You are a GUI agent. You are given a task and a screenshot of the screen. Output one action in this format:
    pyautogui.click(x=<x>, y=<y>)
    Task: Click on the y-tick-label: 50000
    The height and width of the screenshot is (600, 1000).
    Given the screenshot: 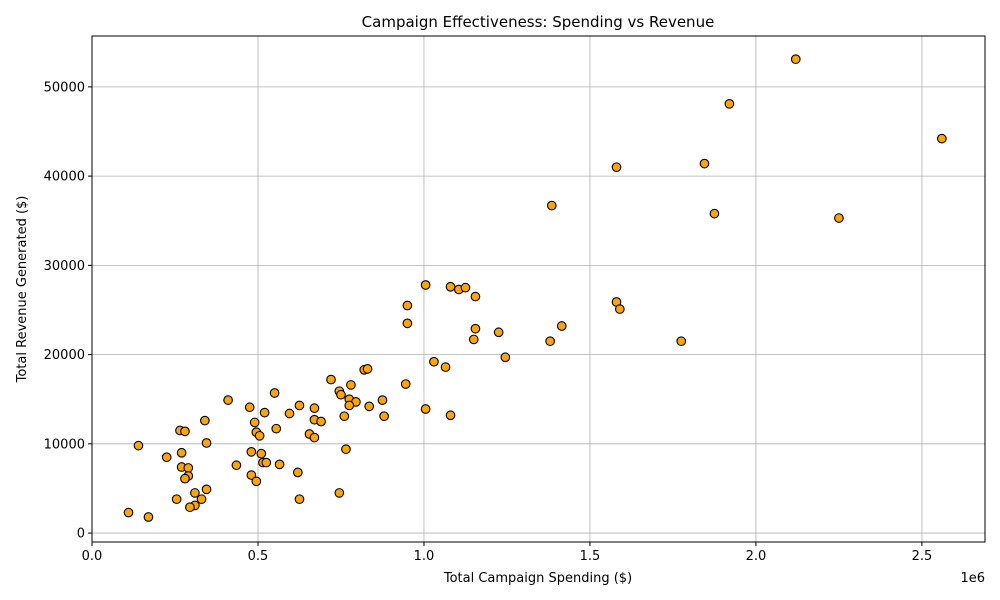 What is the action you would take?
    pyautogui.click(x=64, y=87)
    